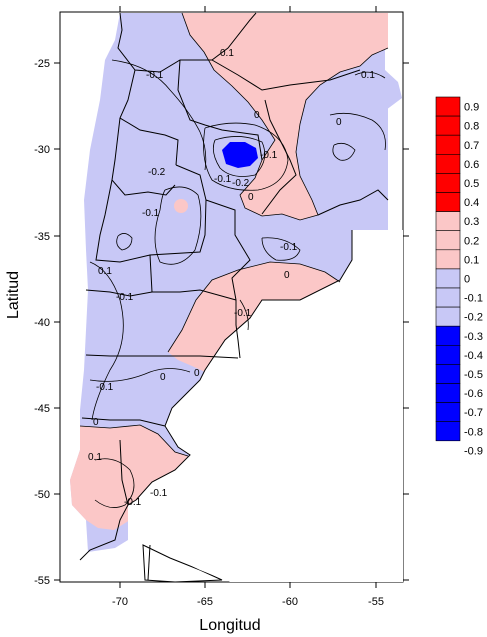  I want to click on colorbar-label: -0.7, so click(473, 413).